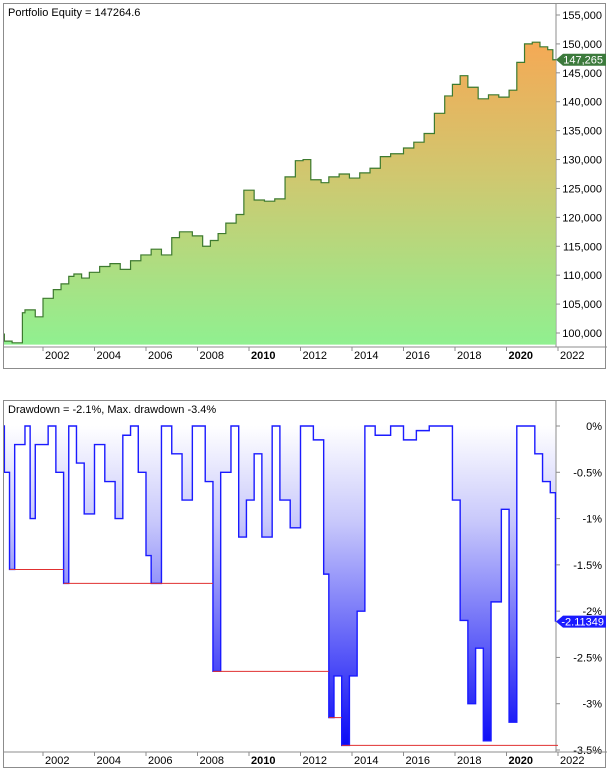  Describe the element at coordinates (592, 705) in the screenshot. I see `y-tick-label: -3%` at that location.